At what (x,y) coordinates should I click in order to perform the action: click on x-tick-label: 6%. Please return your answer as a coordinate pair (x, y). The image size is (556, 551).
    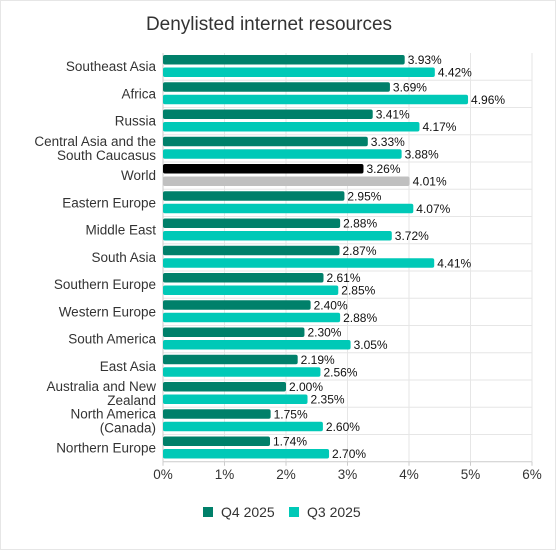
    Looking at the image, I should click on (532, 474).